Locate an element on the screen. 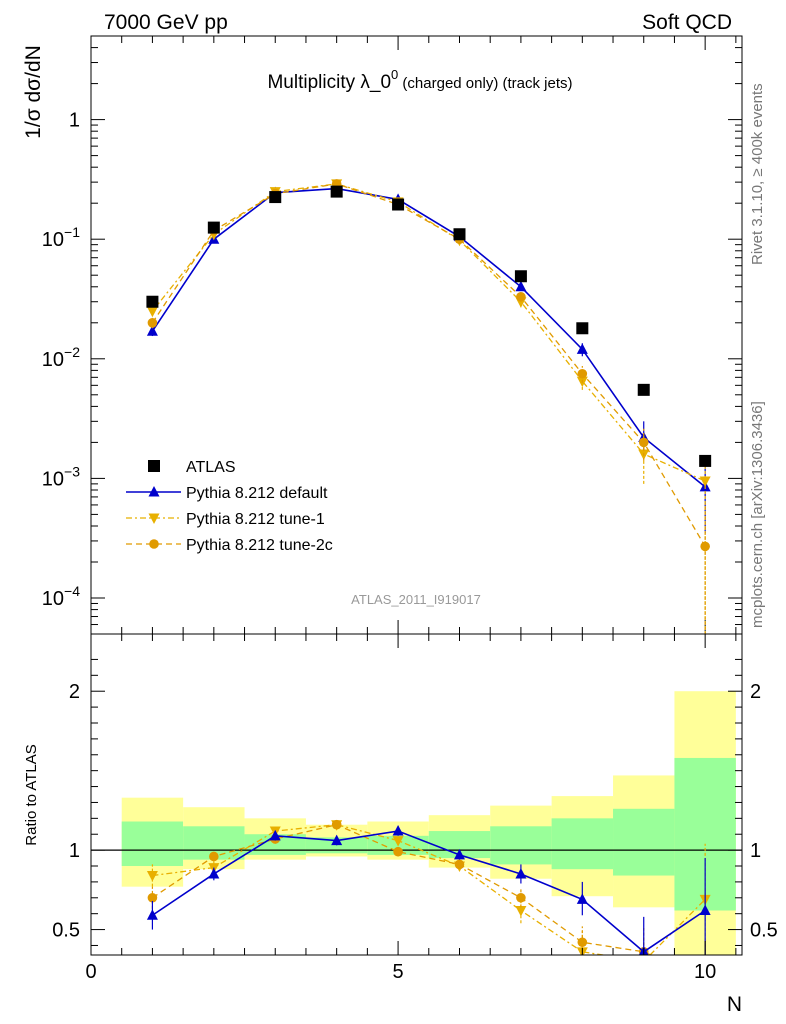 This screenshot has height=1024, width=786. x-tick-label: 10 is located at coordinates (705, 972).